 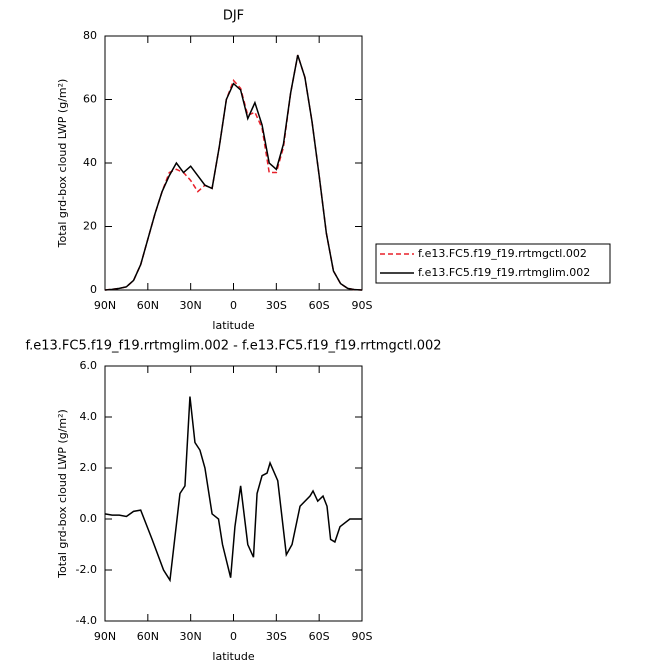 What do you see at coordinates (89, 518) in the screenshot?
I see `y-tick-label: 0.0` at bounding box center [89, 518].